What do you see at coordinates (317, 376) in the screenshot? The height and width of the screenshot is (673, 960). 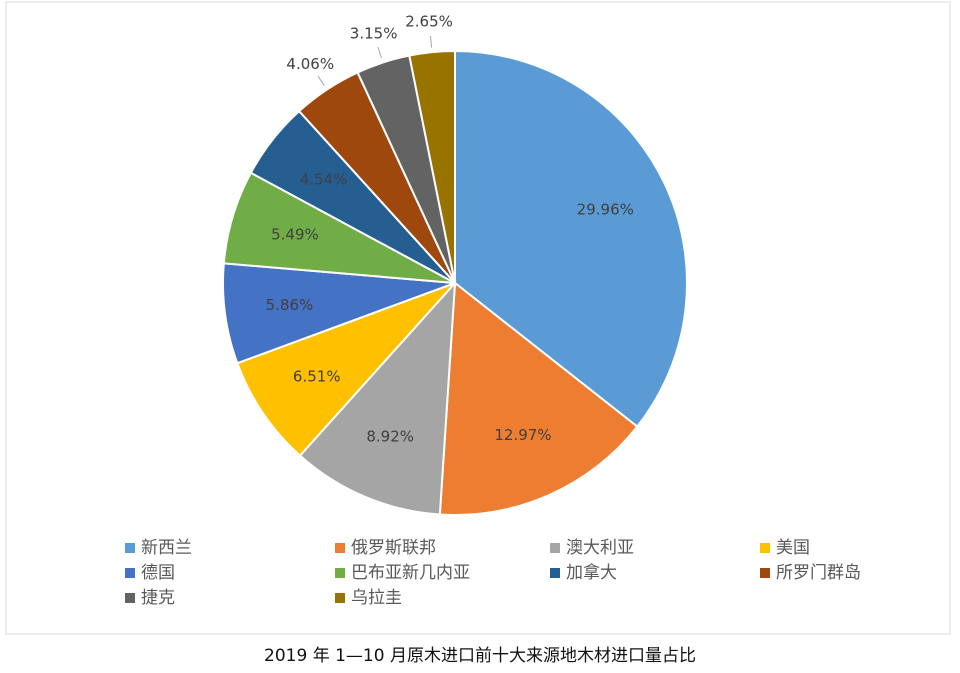 I see `data-label: 6.51%` at bounding box center [317, 376].